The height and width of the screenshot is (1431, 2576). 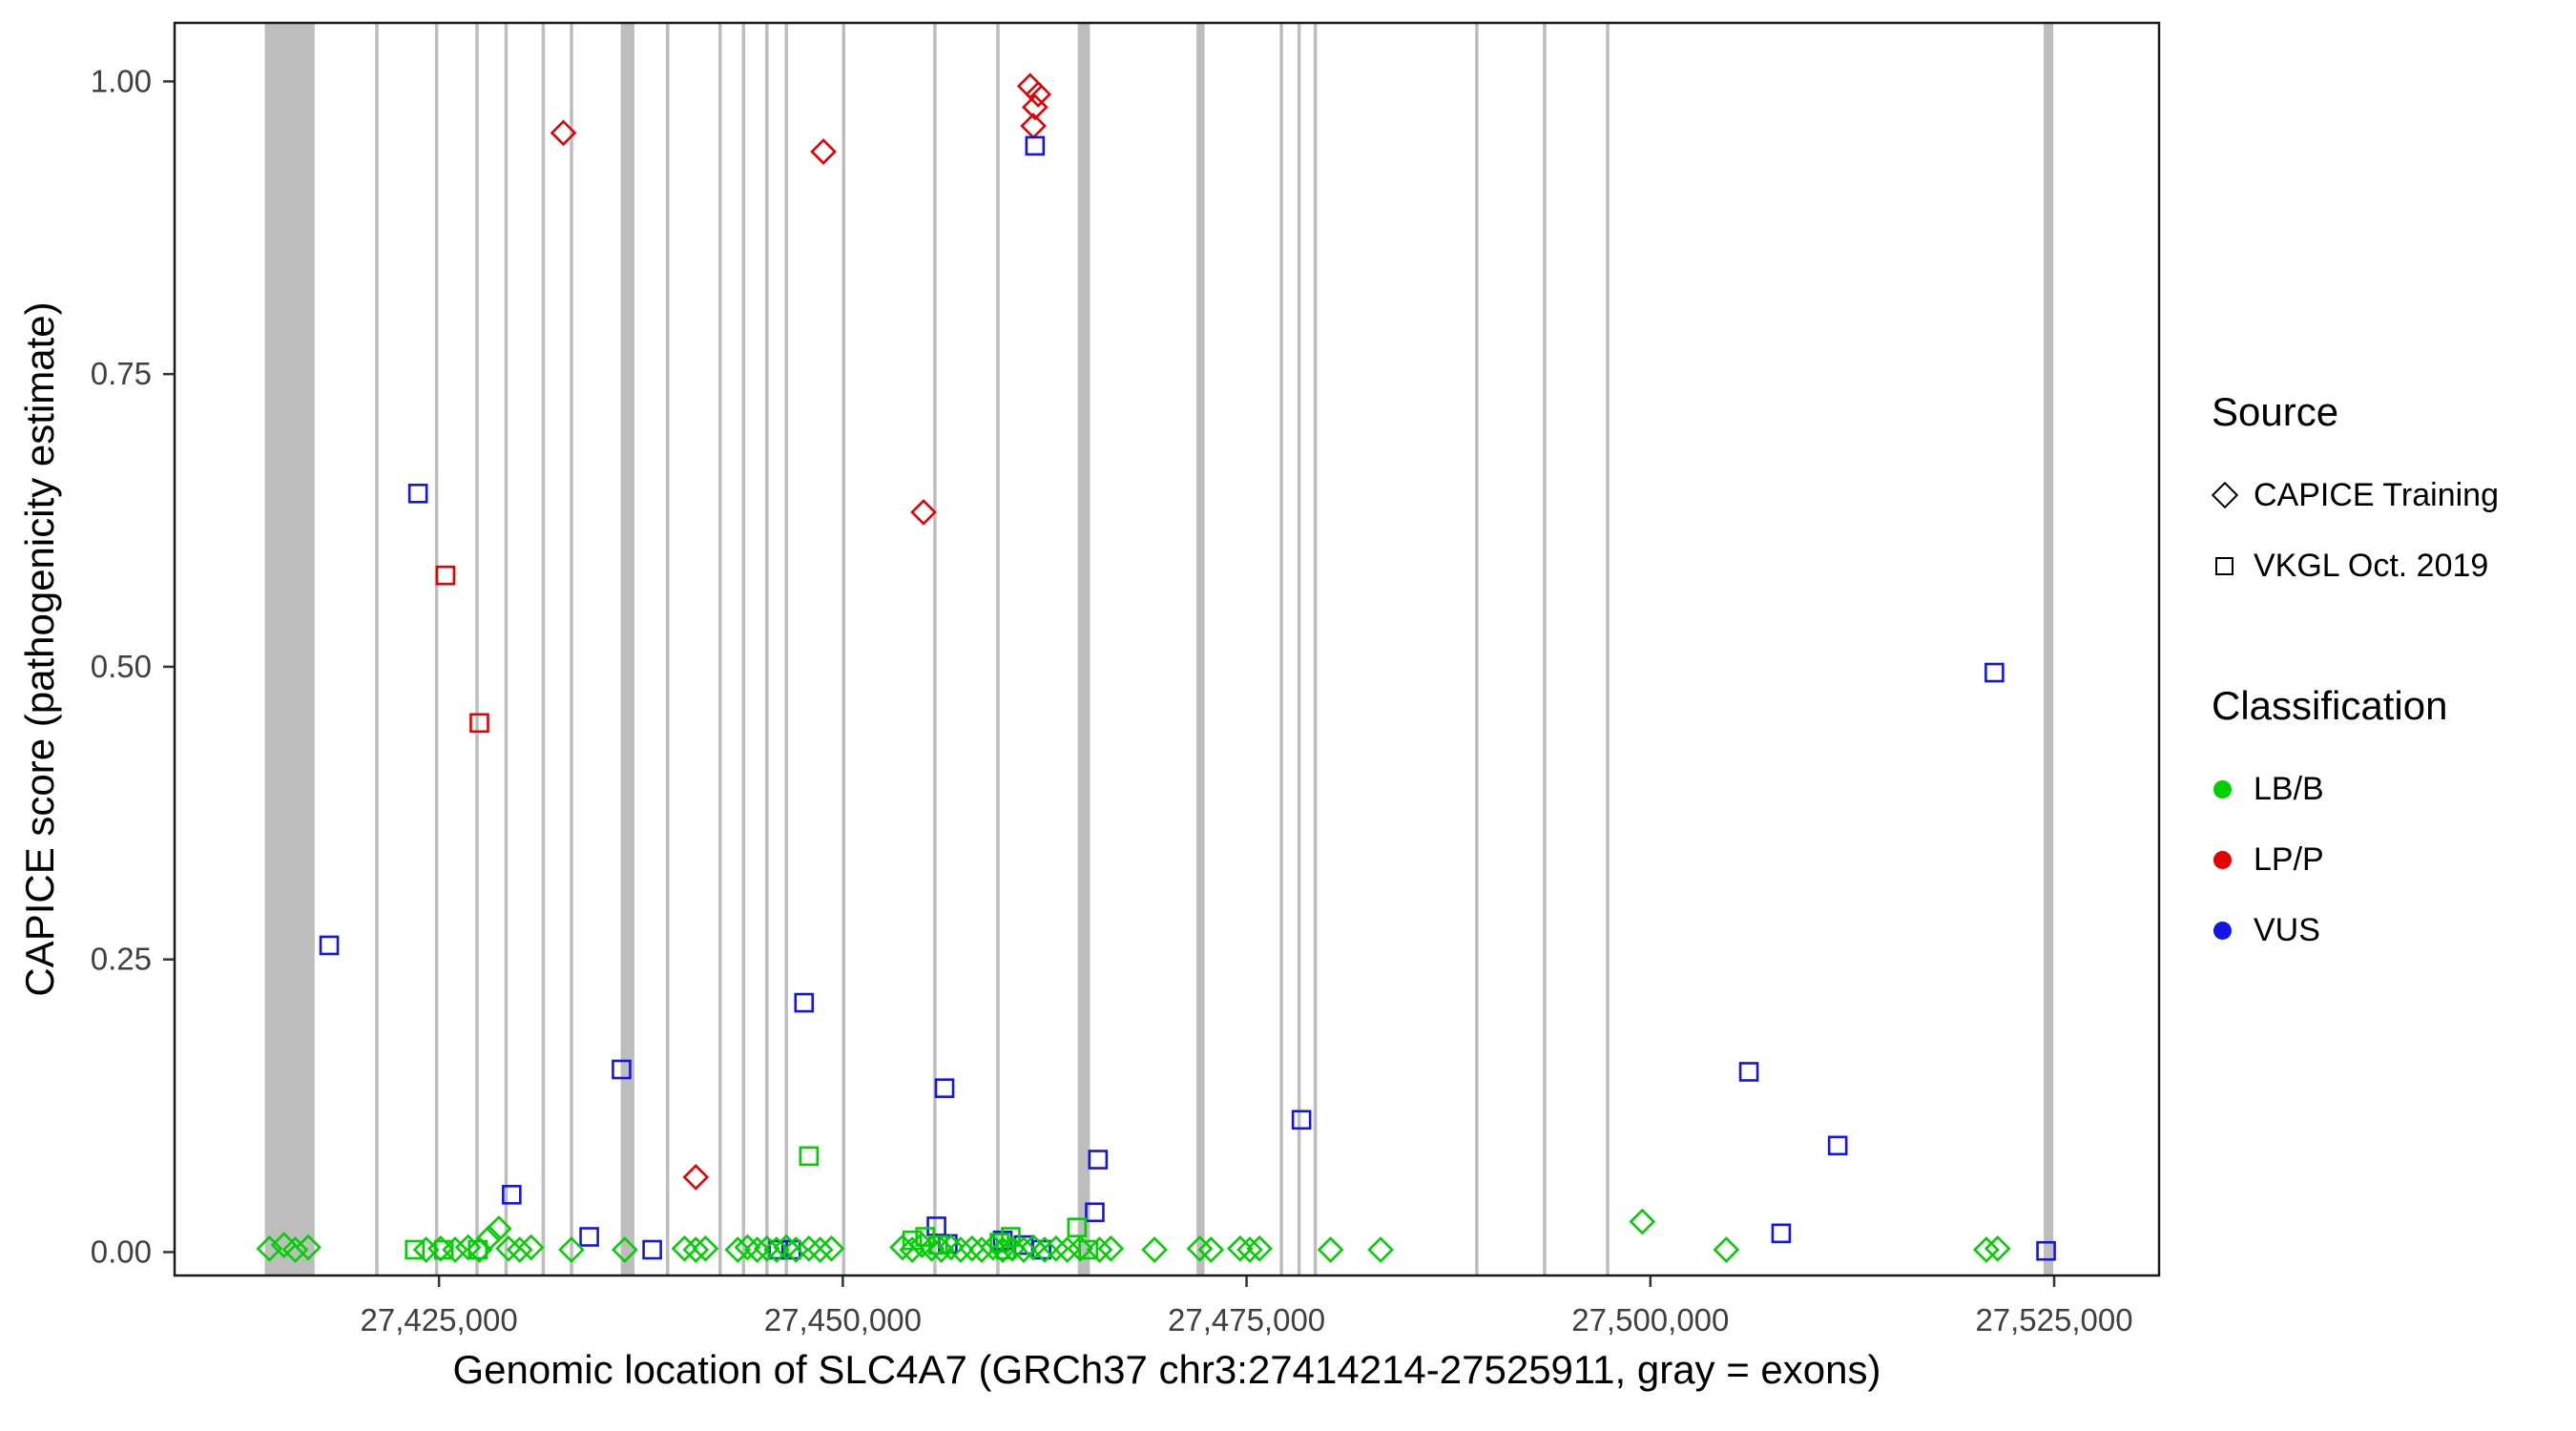 I want to click on legend-item-label: VKGL Oct. 2019, so click(x=2371, y=565).